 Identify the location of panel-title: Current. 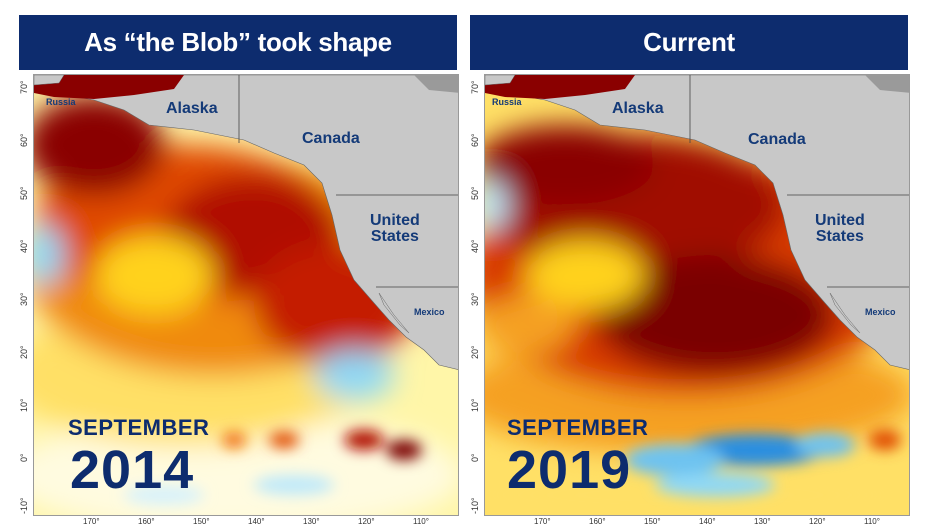
(689, 42).